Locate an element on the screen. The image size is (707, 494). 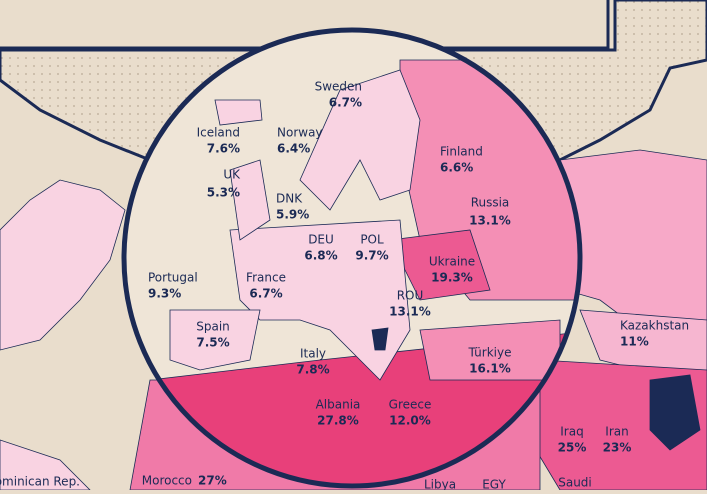
region-name: POL is located at coordinates (372, 240).